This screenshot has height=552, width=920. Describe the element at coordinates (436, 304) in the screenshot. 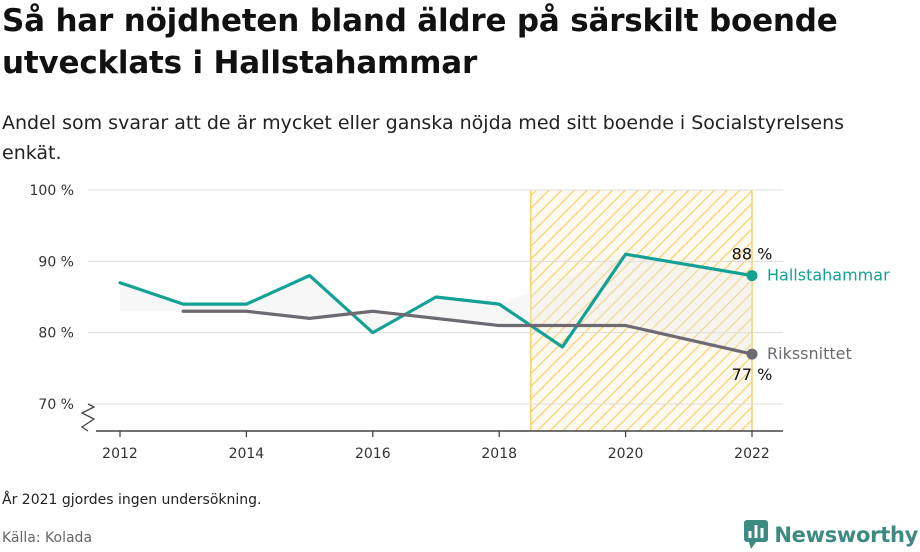

I see `difference-area` at that location.